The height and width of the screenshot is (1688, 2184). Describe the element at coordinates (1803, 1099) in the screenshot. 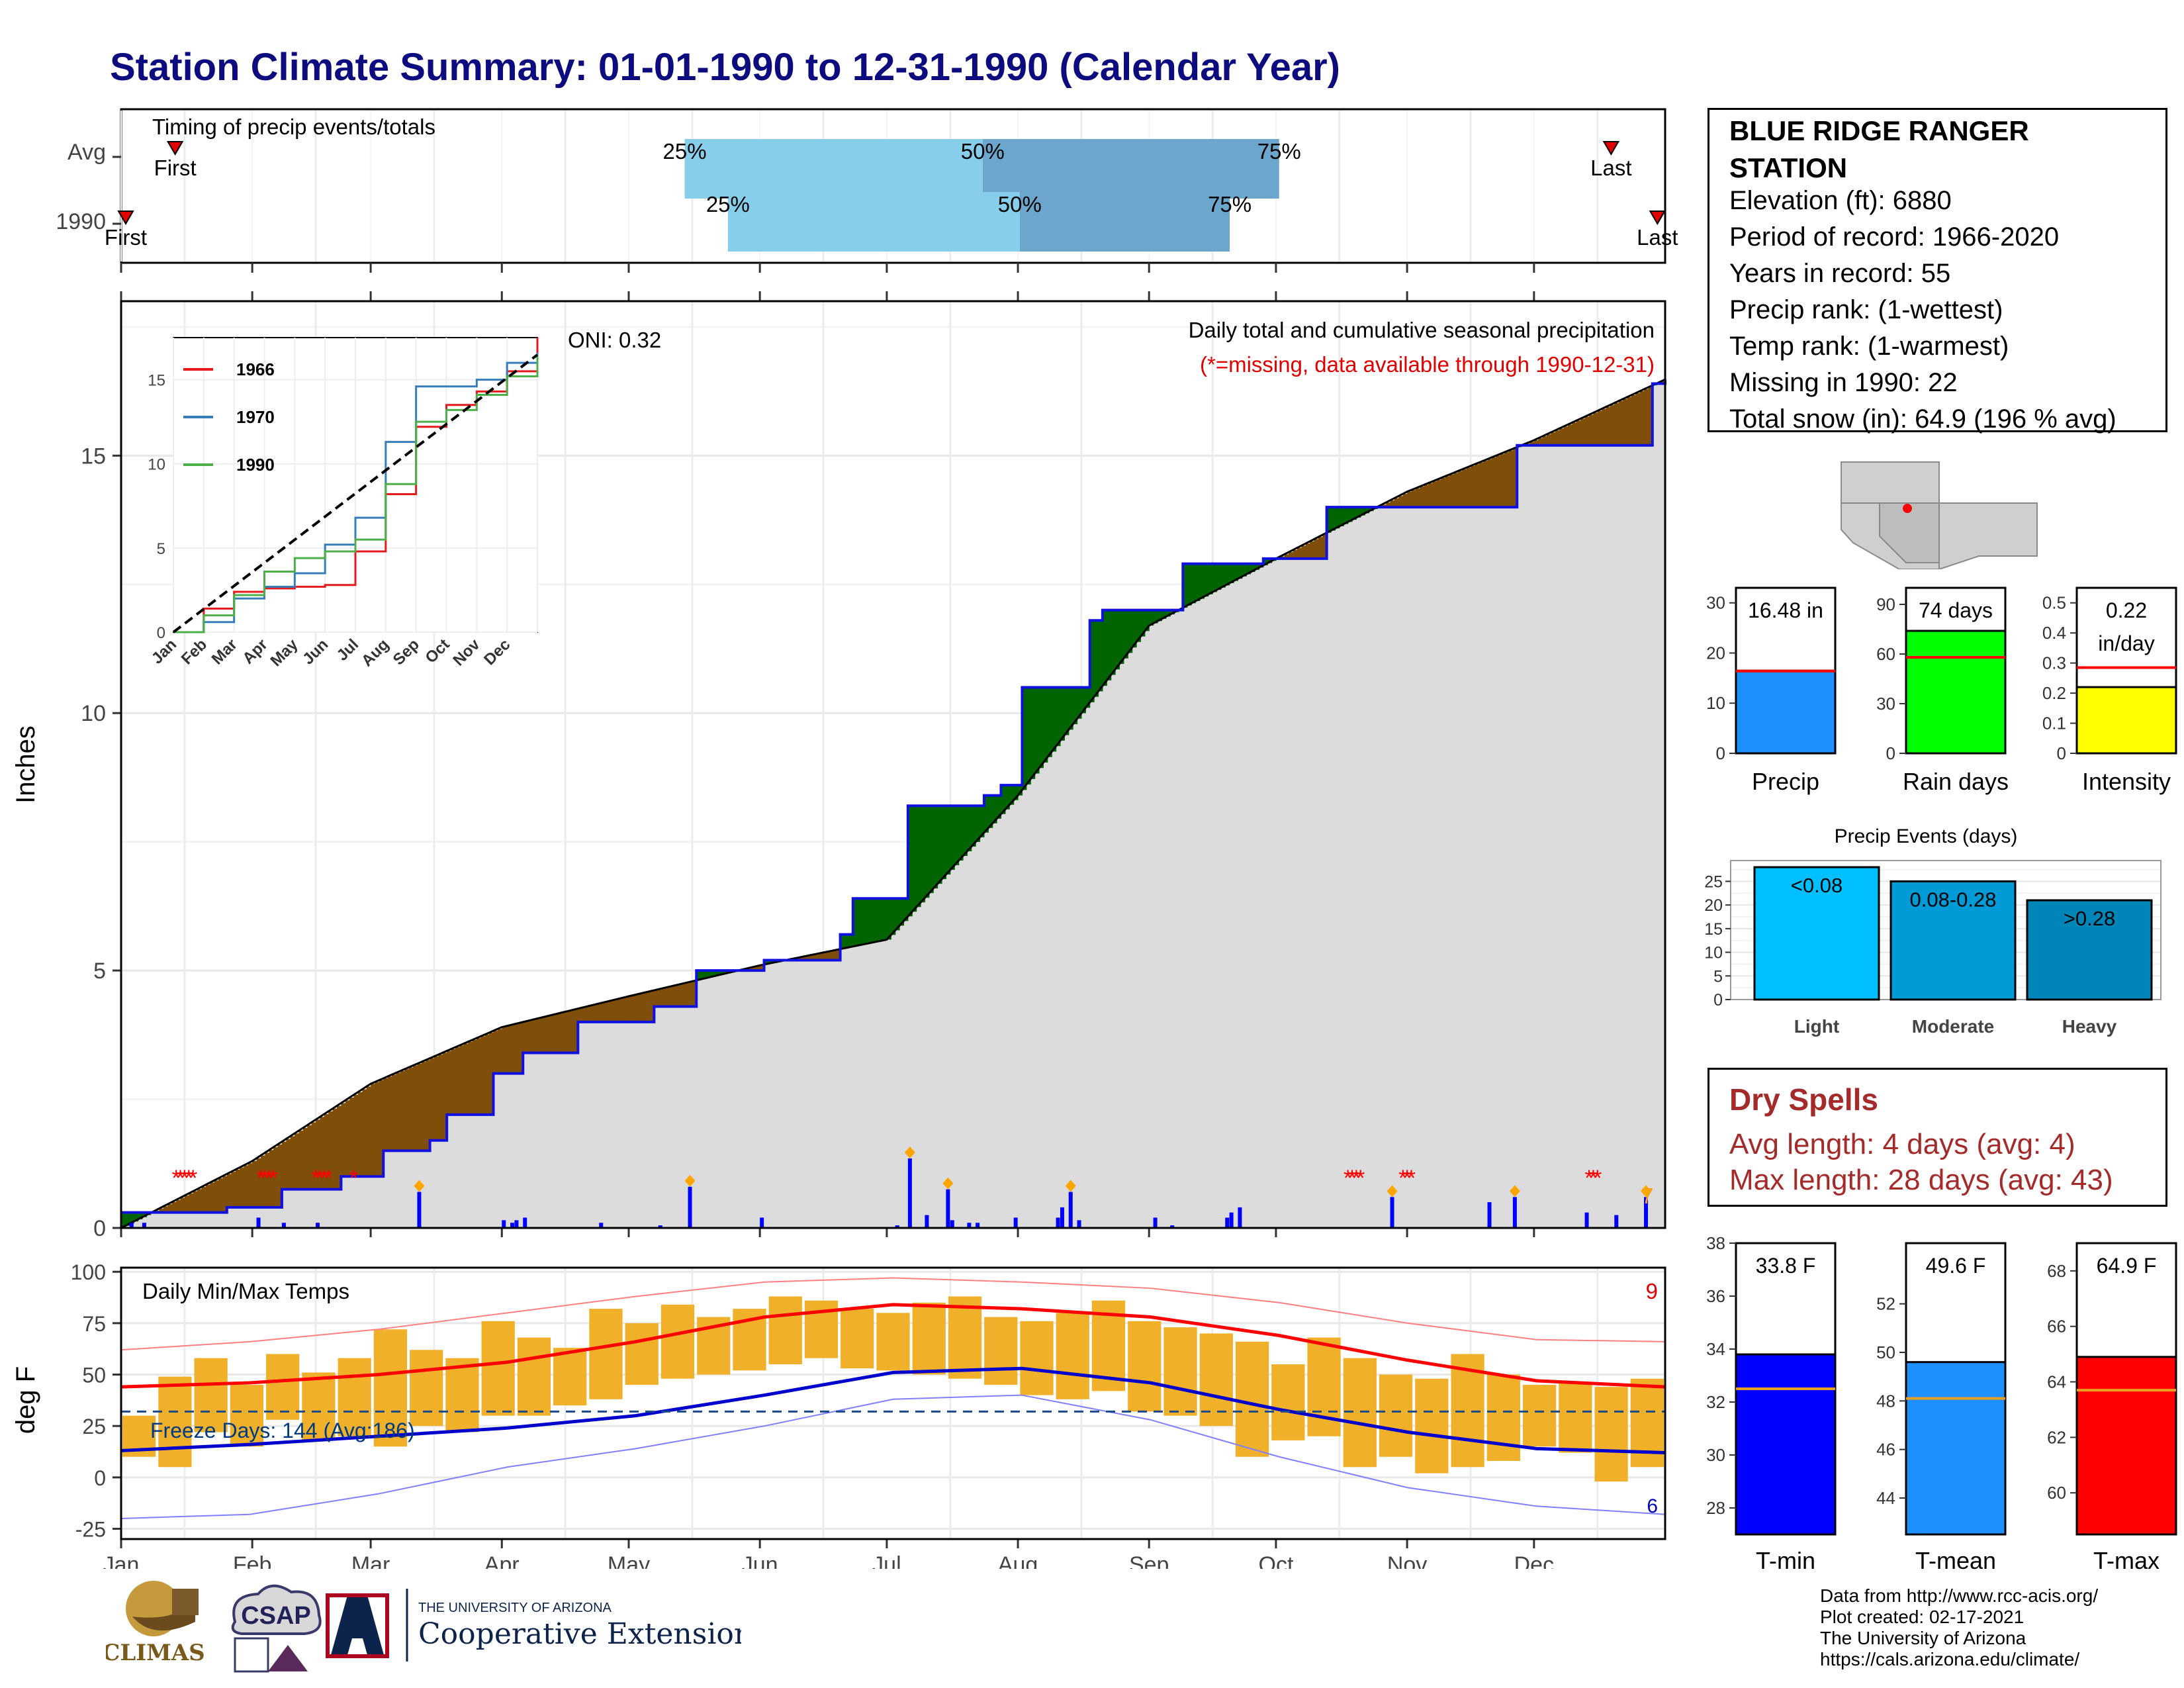

I see `dry-spells-title: Dry Spells` at that location.